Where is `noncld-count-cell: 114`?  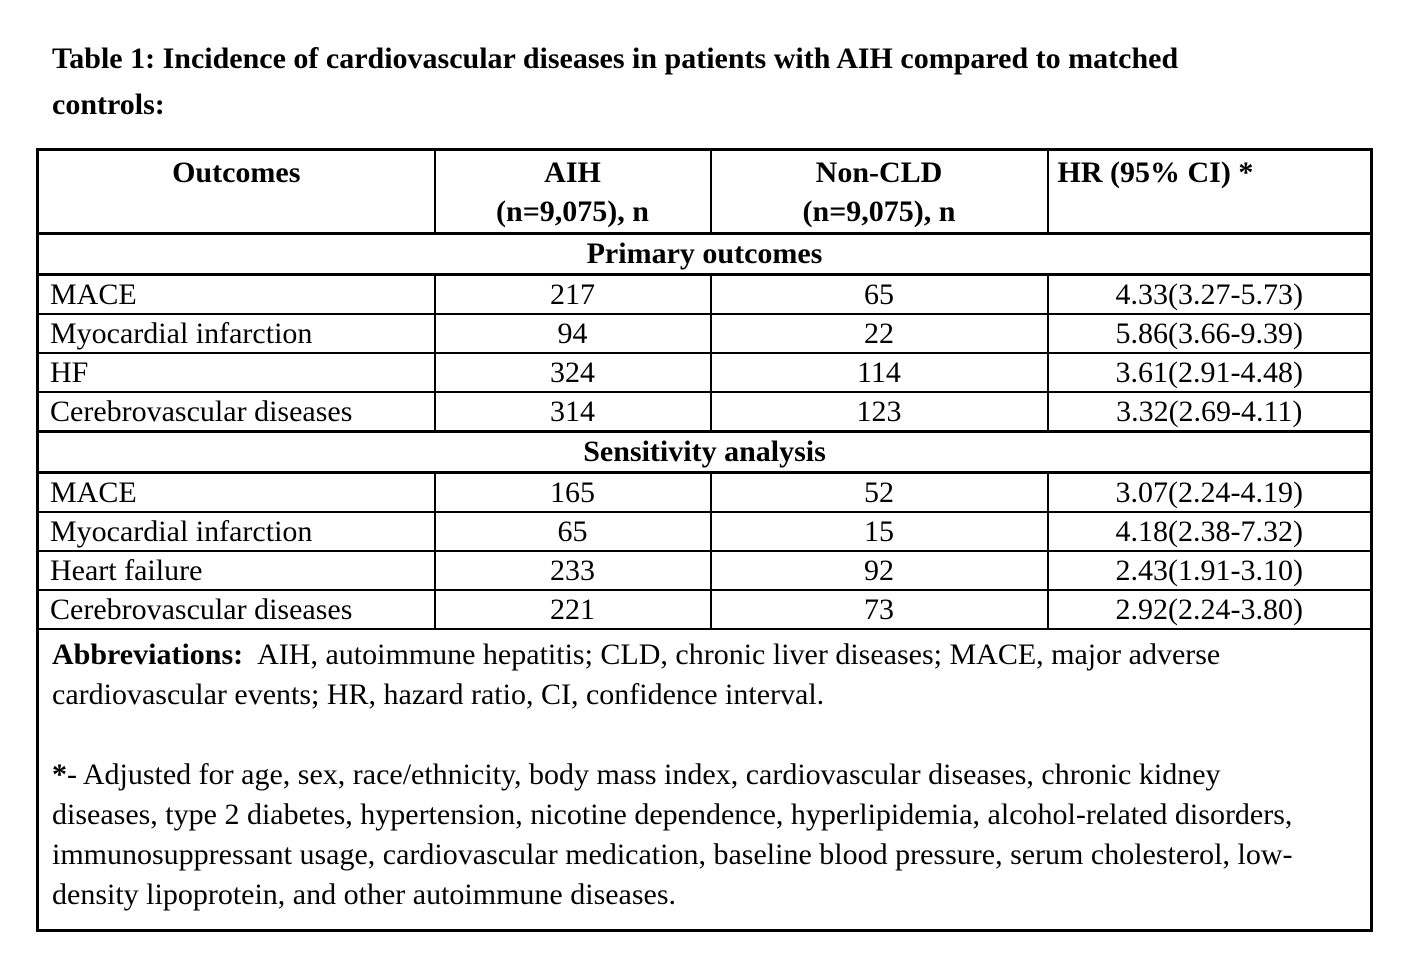
noncld-count-cell: 114 is located at coordinates (879, 372).